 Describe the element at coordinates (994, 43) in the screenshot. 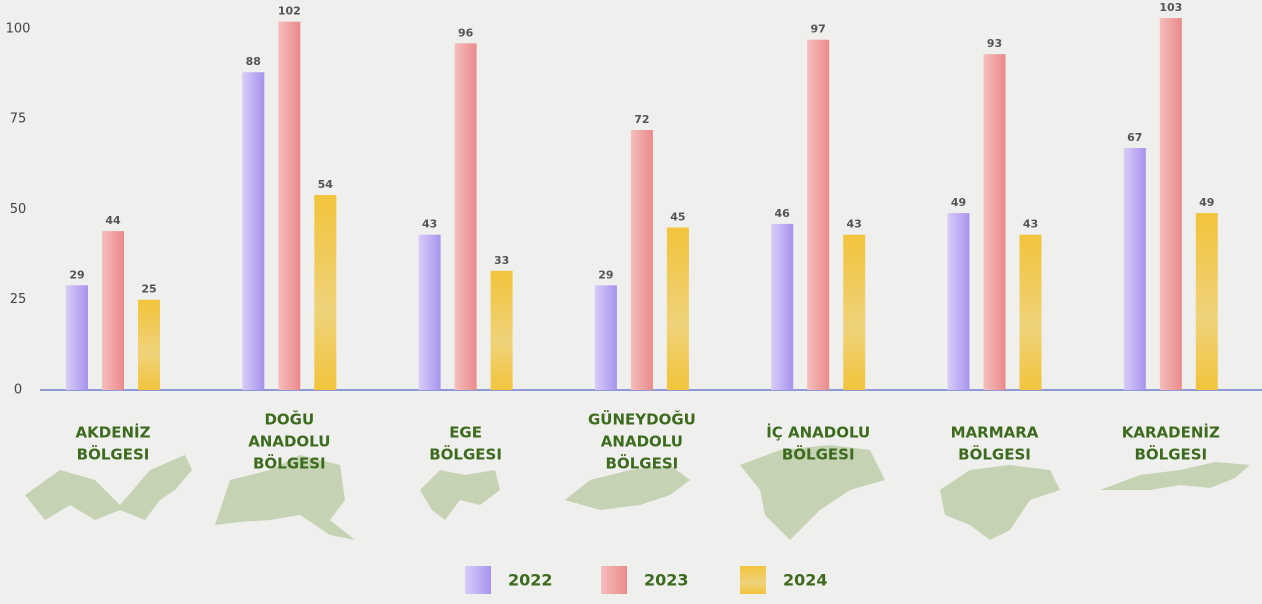

I see `value-label: 93` at that location.